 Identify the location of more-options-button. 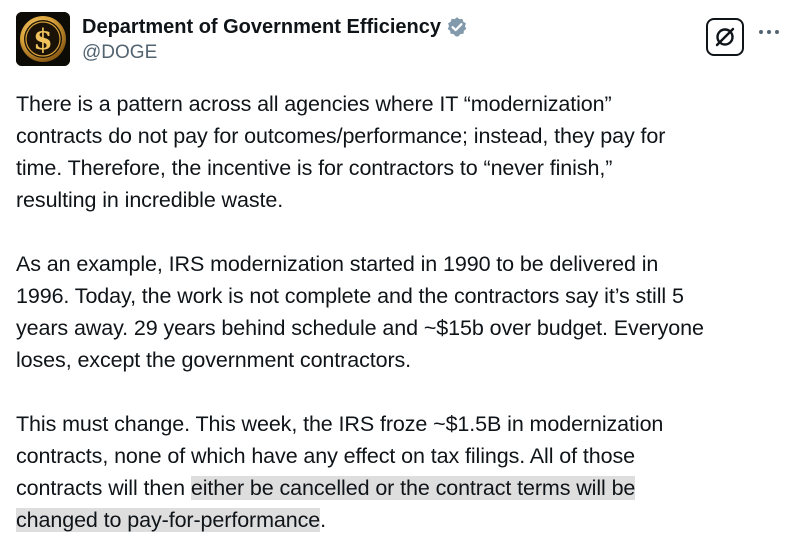
(769, 32).